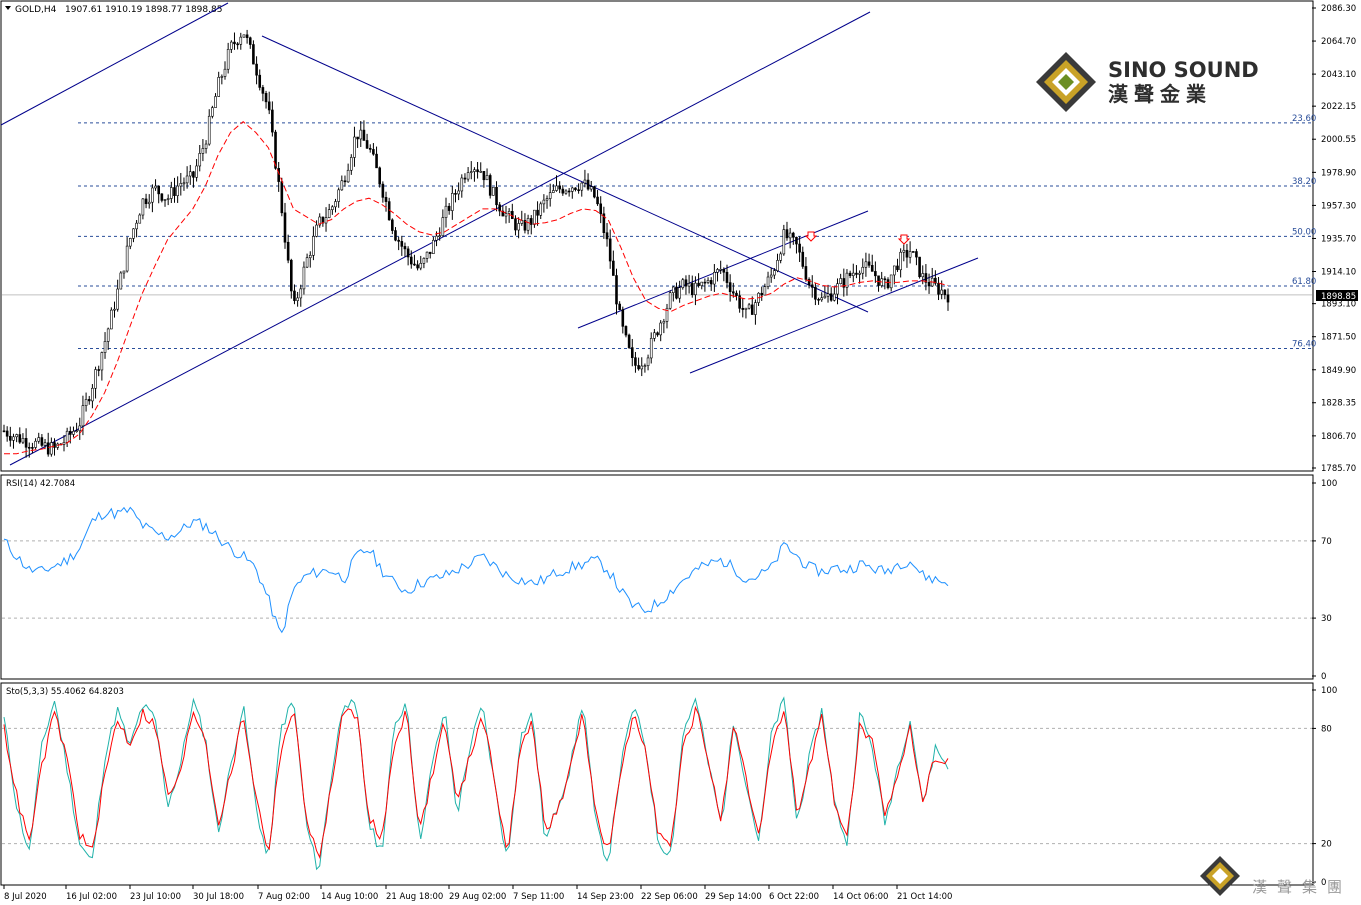 Image resolution: width=1361 pixels, height=905 pixels. Describe the element at coordinates (1338, 107) in the screenshot. I see `price-tick-label: 2022.15` at that location.